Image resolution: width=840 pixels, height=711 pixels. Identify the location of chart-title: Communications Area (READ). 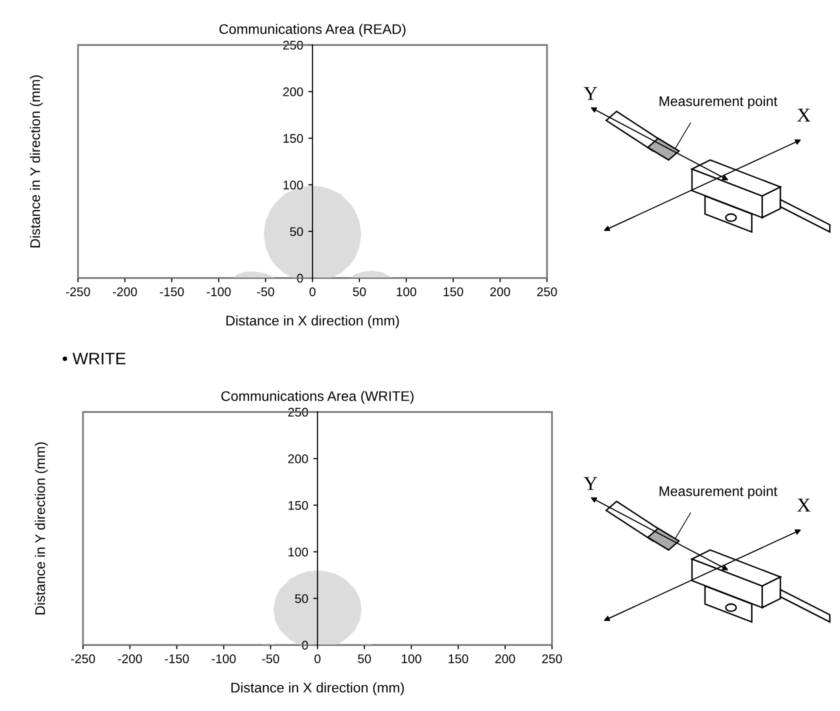
(312, 30).